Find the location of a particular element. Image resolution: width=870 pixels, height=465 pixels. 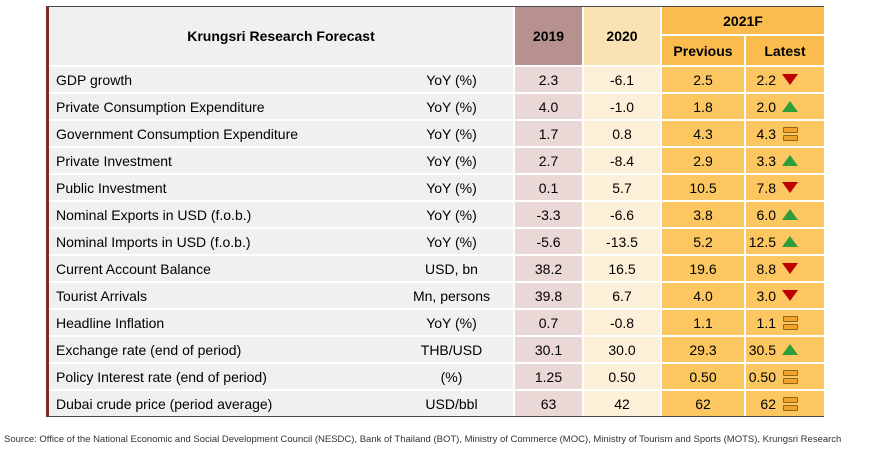

cell-latest: 62 is located at coordinates (784, 403).